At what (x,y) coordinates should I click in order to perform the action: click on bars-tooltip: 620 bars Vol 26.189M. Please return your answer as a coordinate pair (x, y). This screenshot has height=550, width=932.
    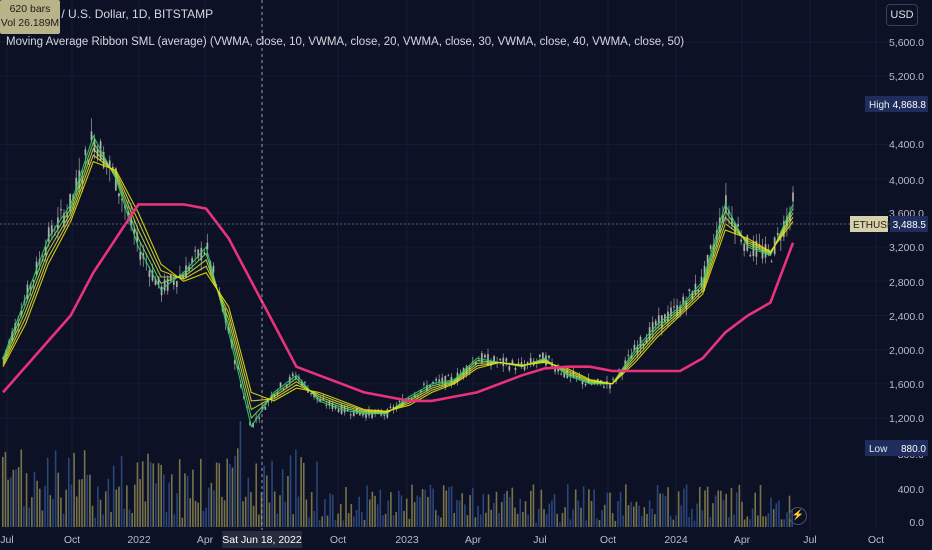
    Looking at the image, I should click on (30, 17).